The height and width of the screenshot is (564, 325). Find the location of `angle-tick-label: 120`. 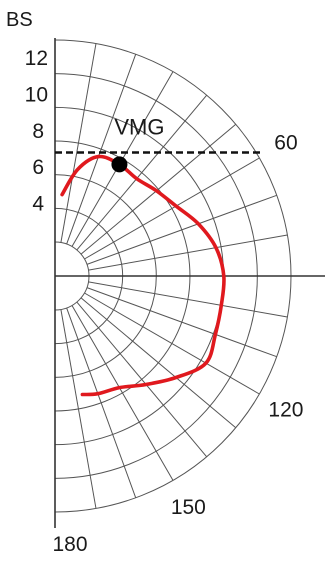

angle-tick-label: 120 is located at coordinates (285, 409).